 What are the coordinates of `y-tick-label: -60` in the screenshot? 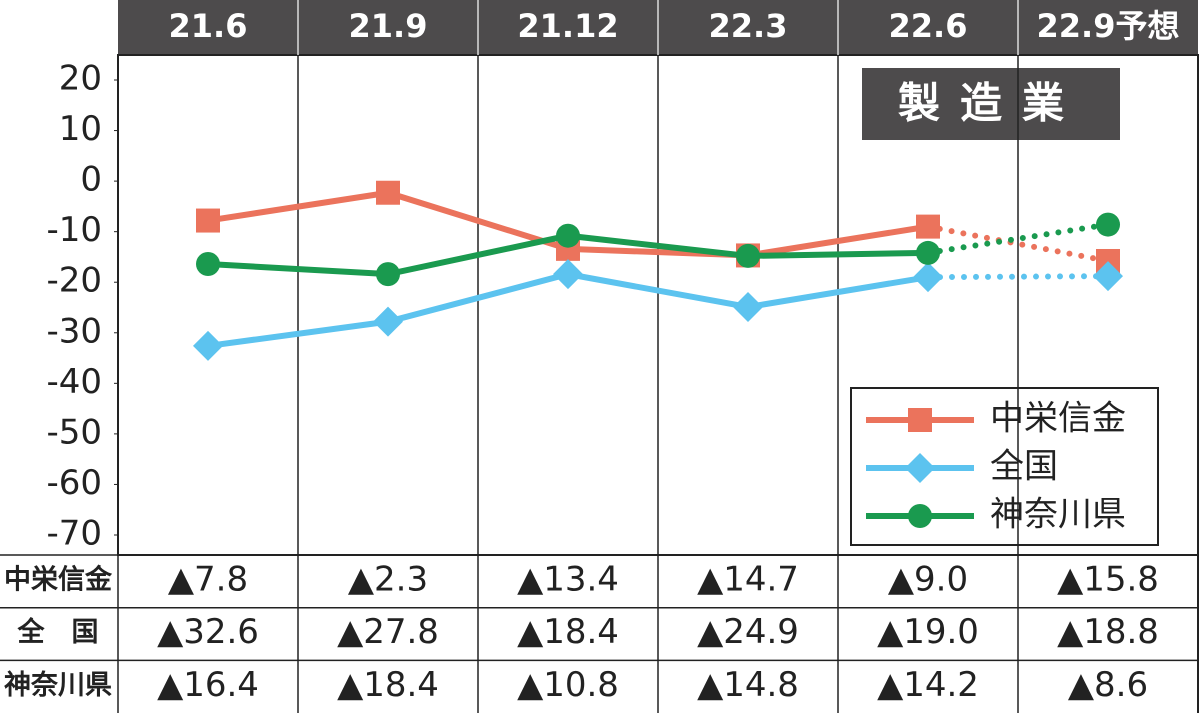 It's located at (74, 483).